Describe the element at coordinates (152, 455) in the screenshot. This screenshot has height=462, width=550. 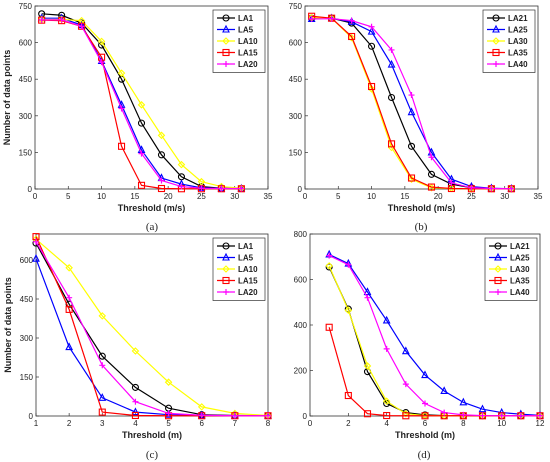
I see `panel-caption: (c)` at that location.